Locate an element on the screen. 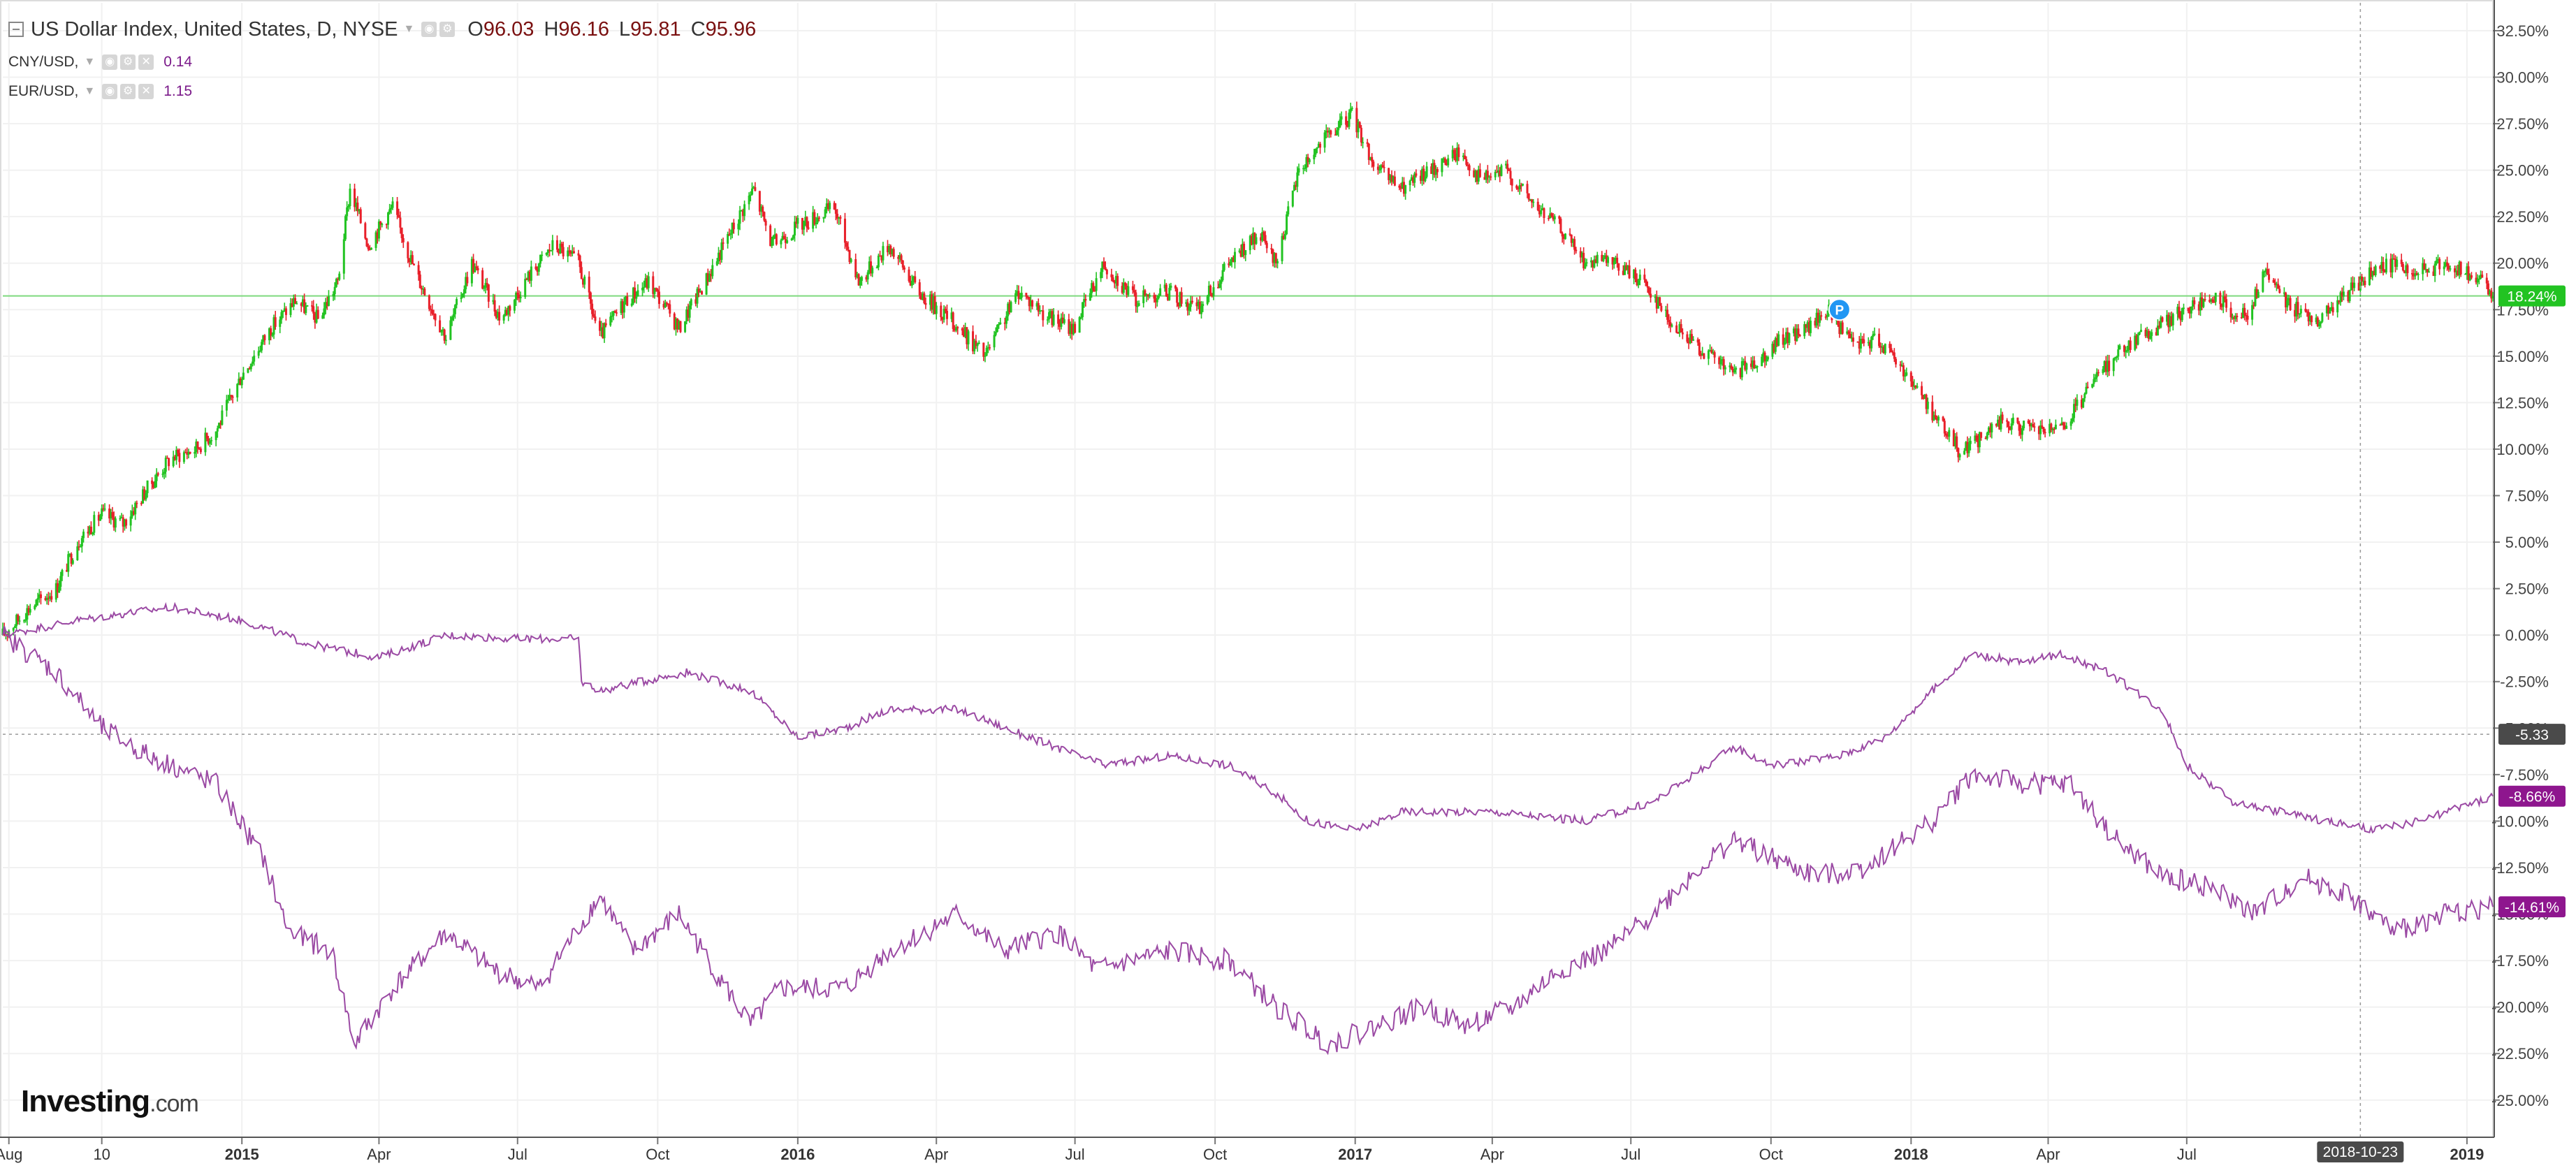  event-marker: P is located at coordinates (1839, 309).